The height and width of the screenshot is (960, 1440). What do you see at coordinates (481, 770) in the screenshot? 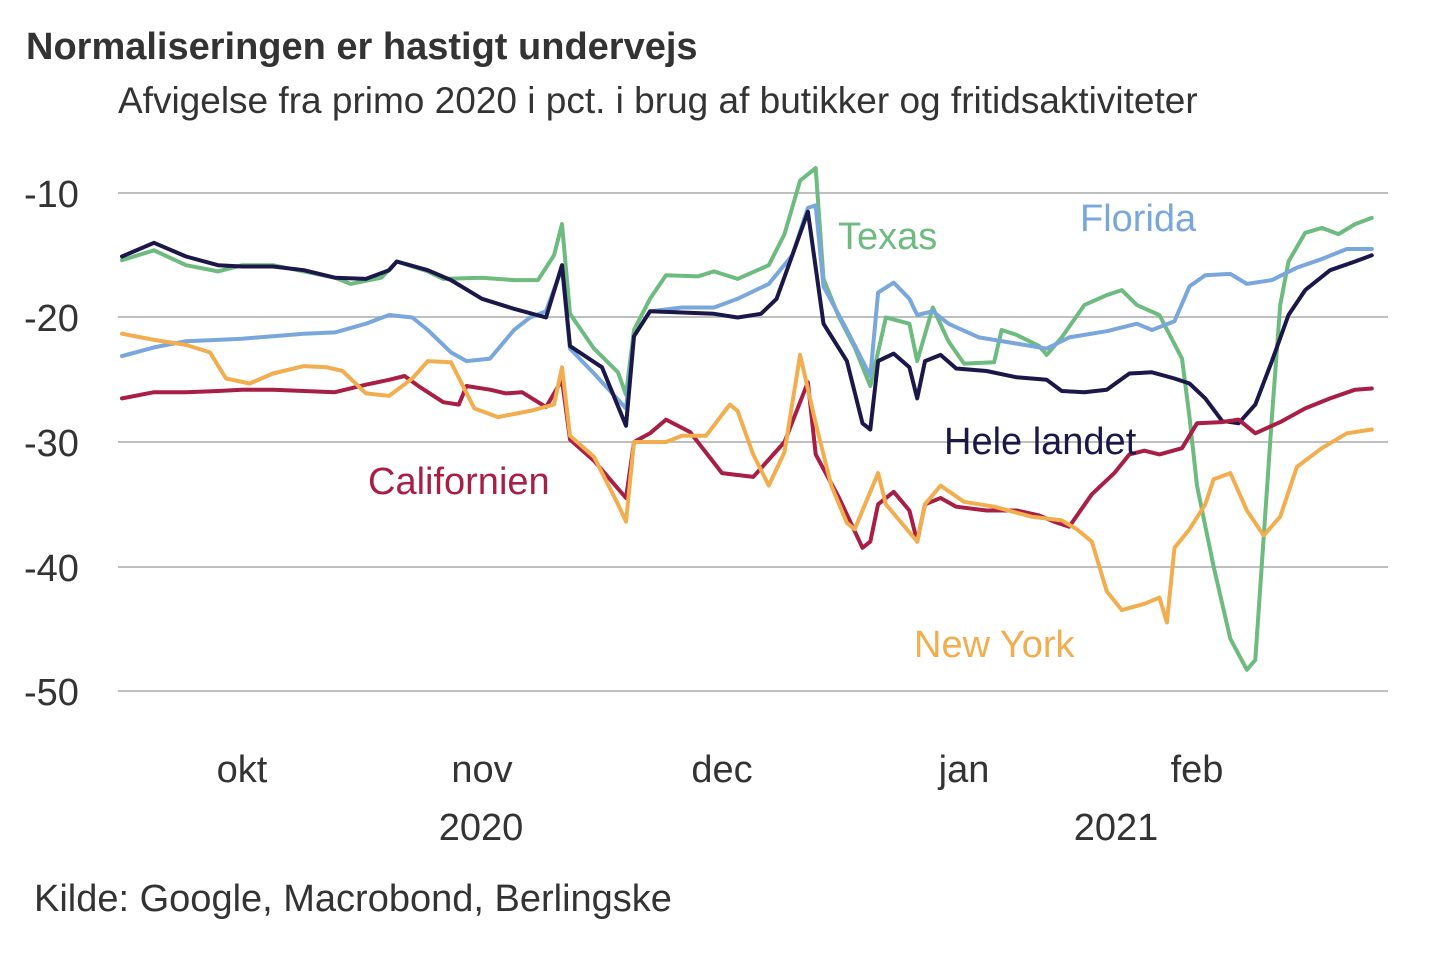
I see `x-tick-label: nov` at bounding box center [481, 770].